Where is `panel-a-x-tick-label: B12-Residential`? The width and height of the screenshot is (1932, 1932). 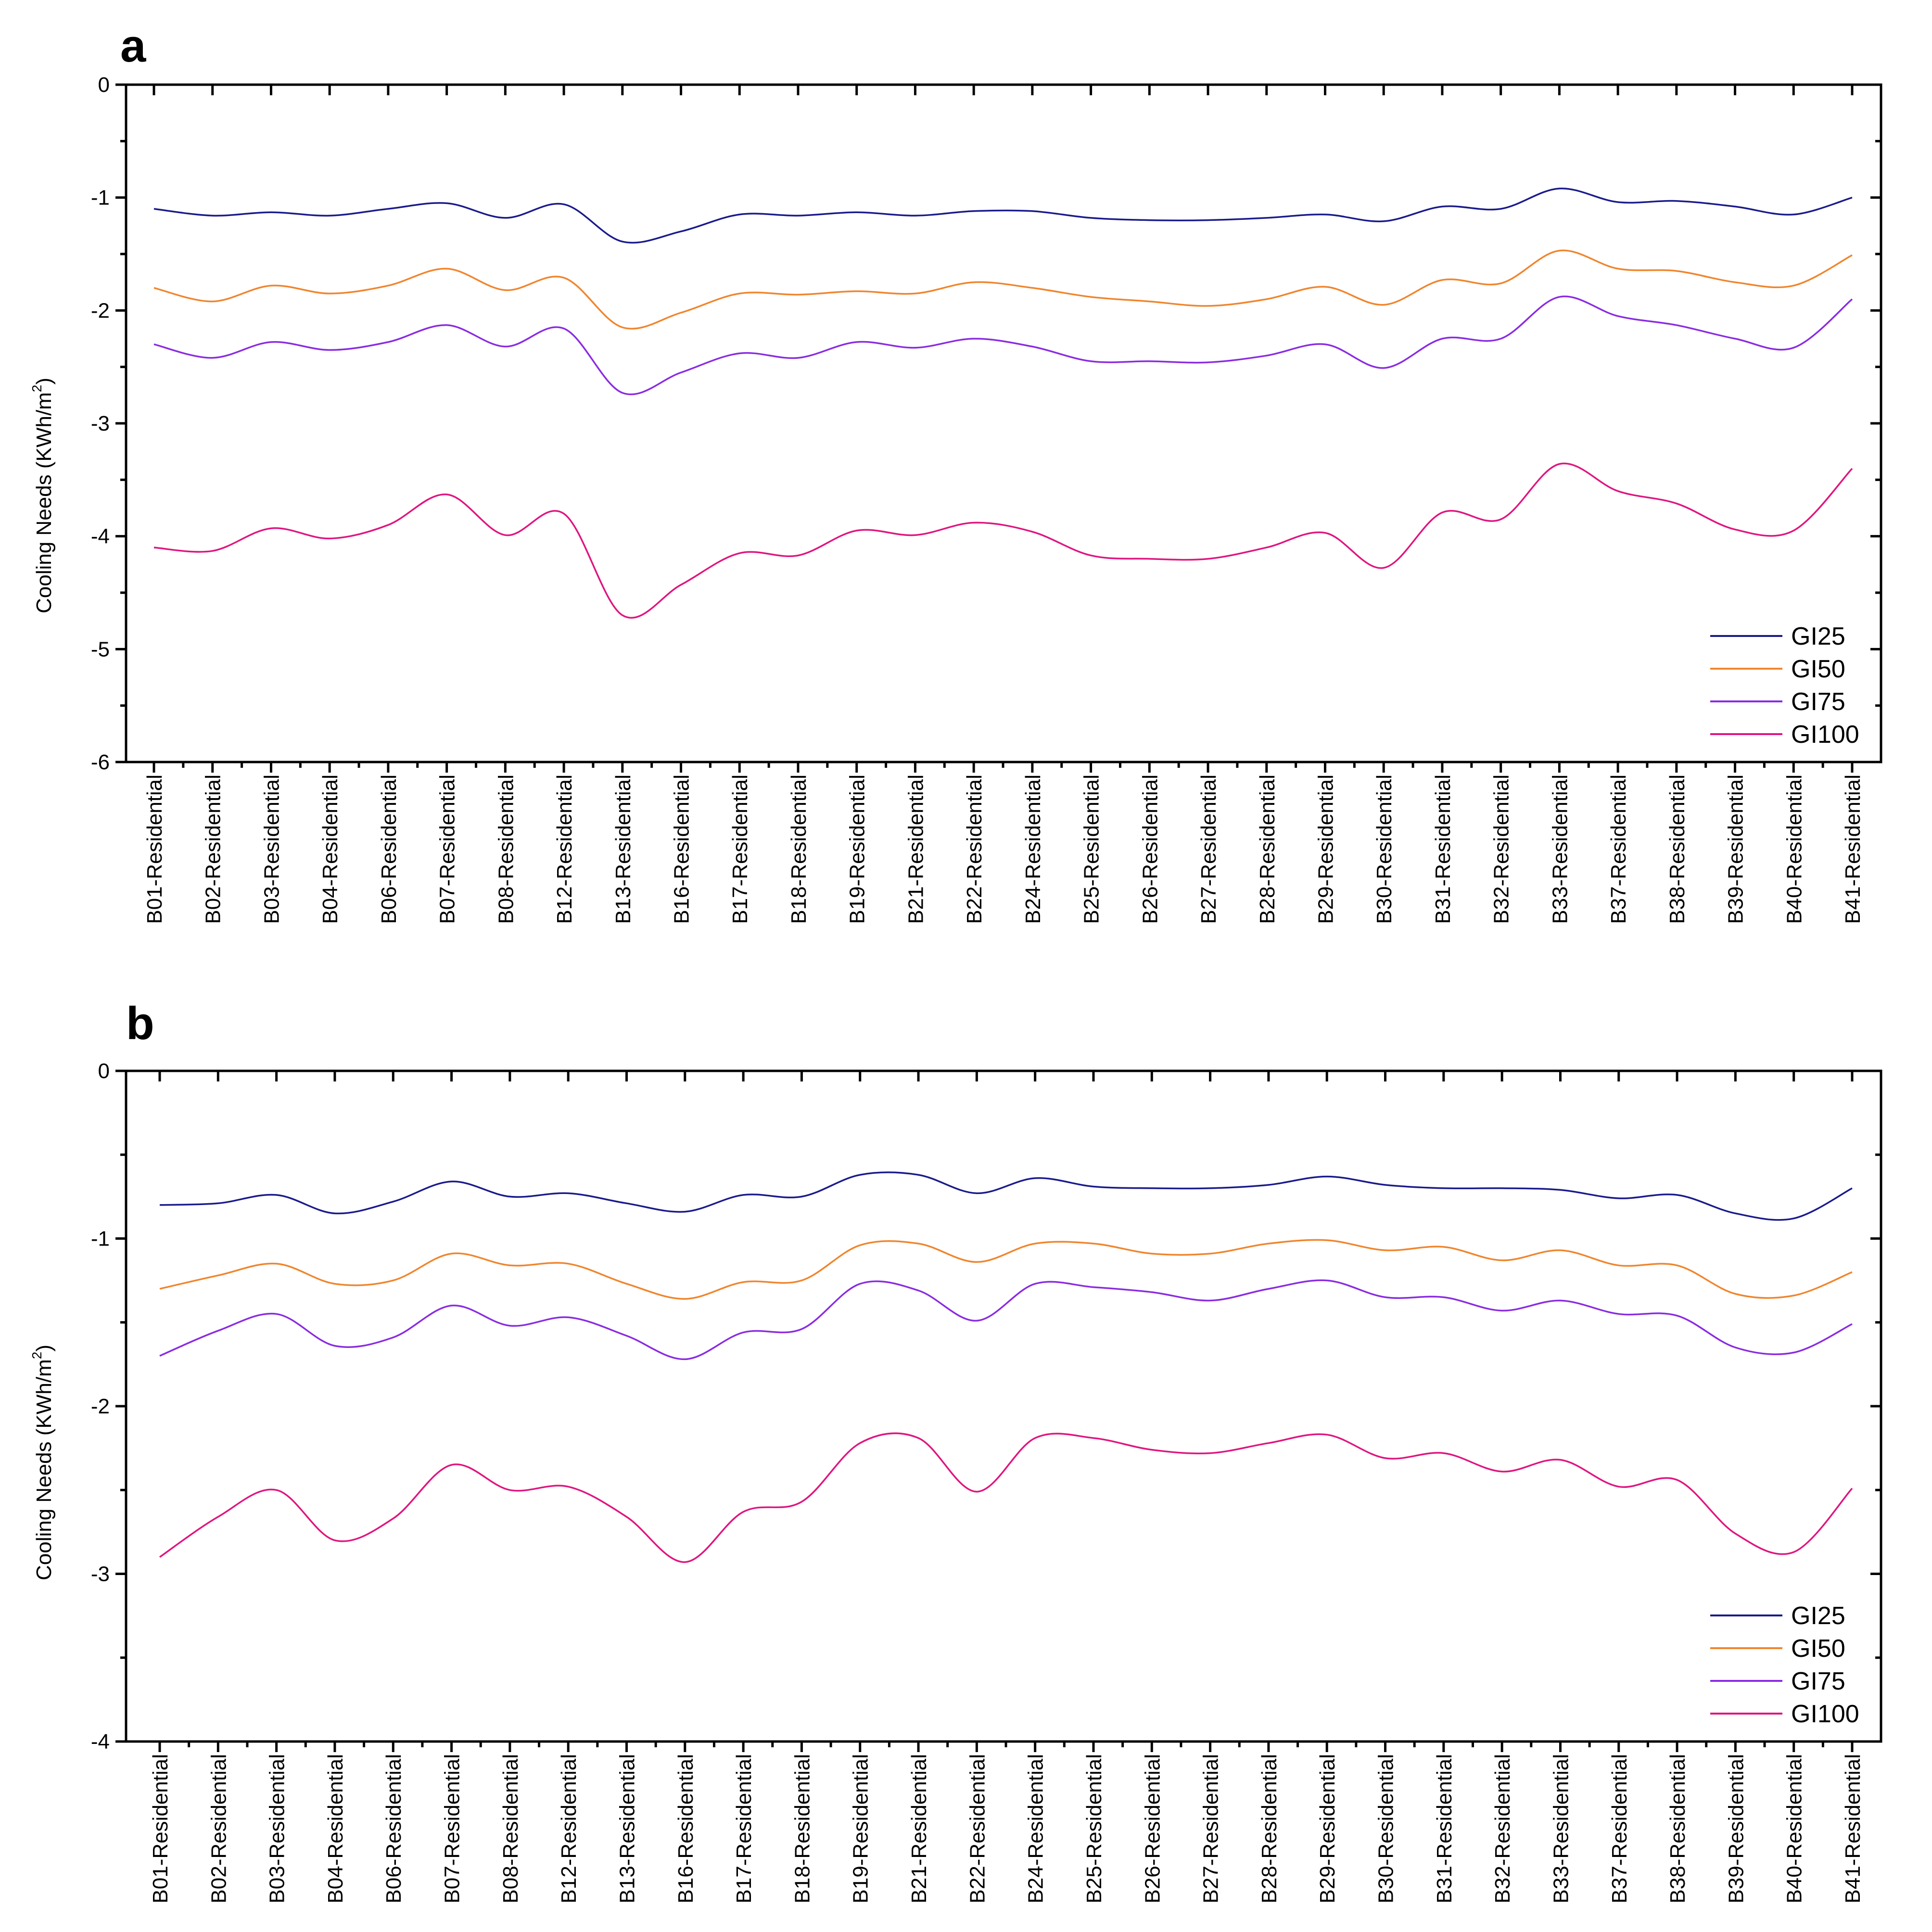
panel-a-x-tick-label: B12-Residential is located at coordinates (564, 849).